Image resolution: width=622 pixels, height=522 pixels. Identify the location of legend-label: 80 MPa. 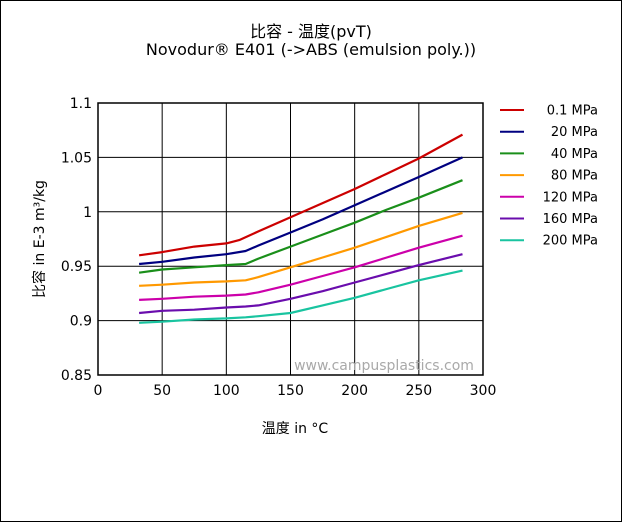
(574, 176).